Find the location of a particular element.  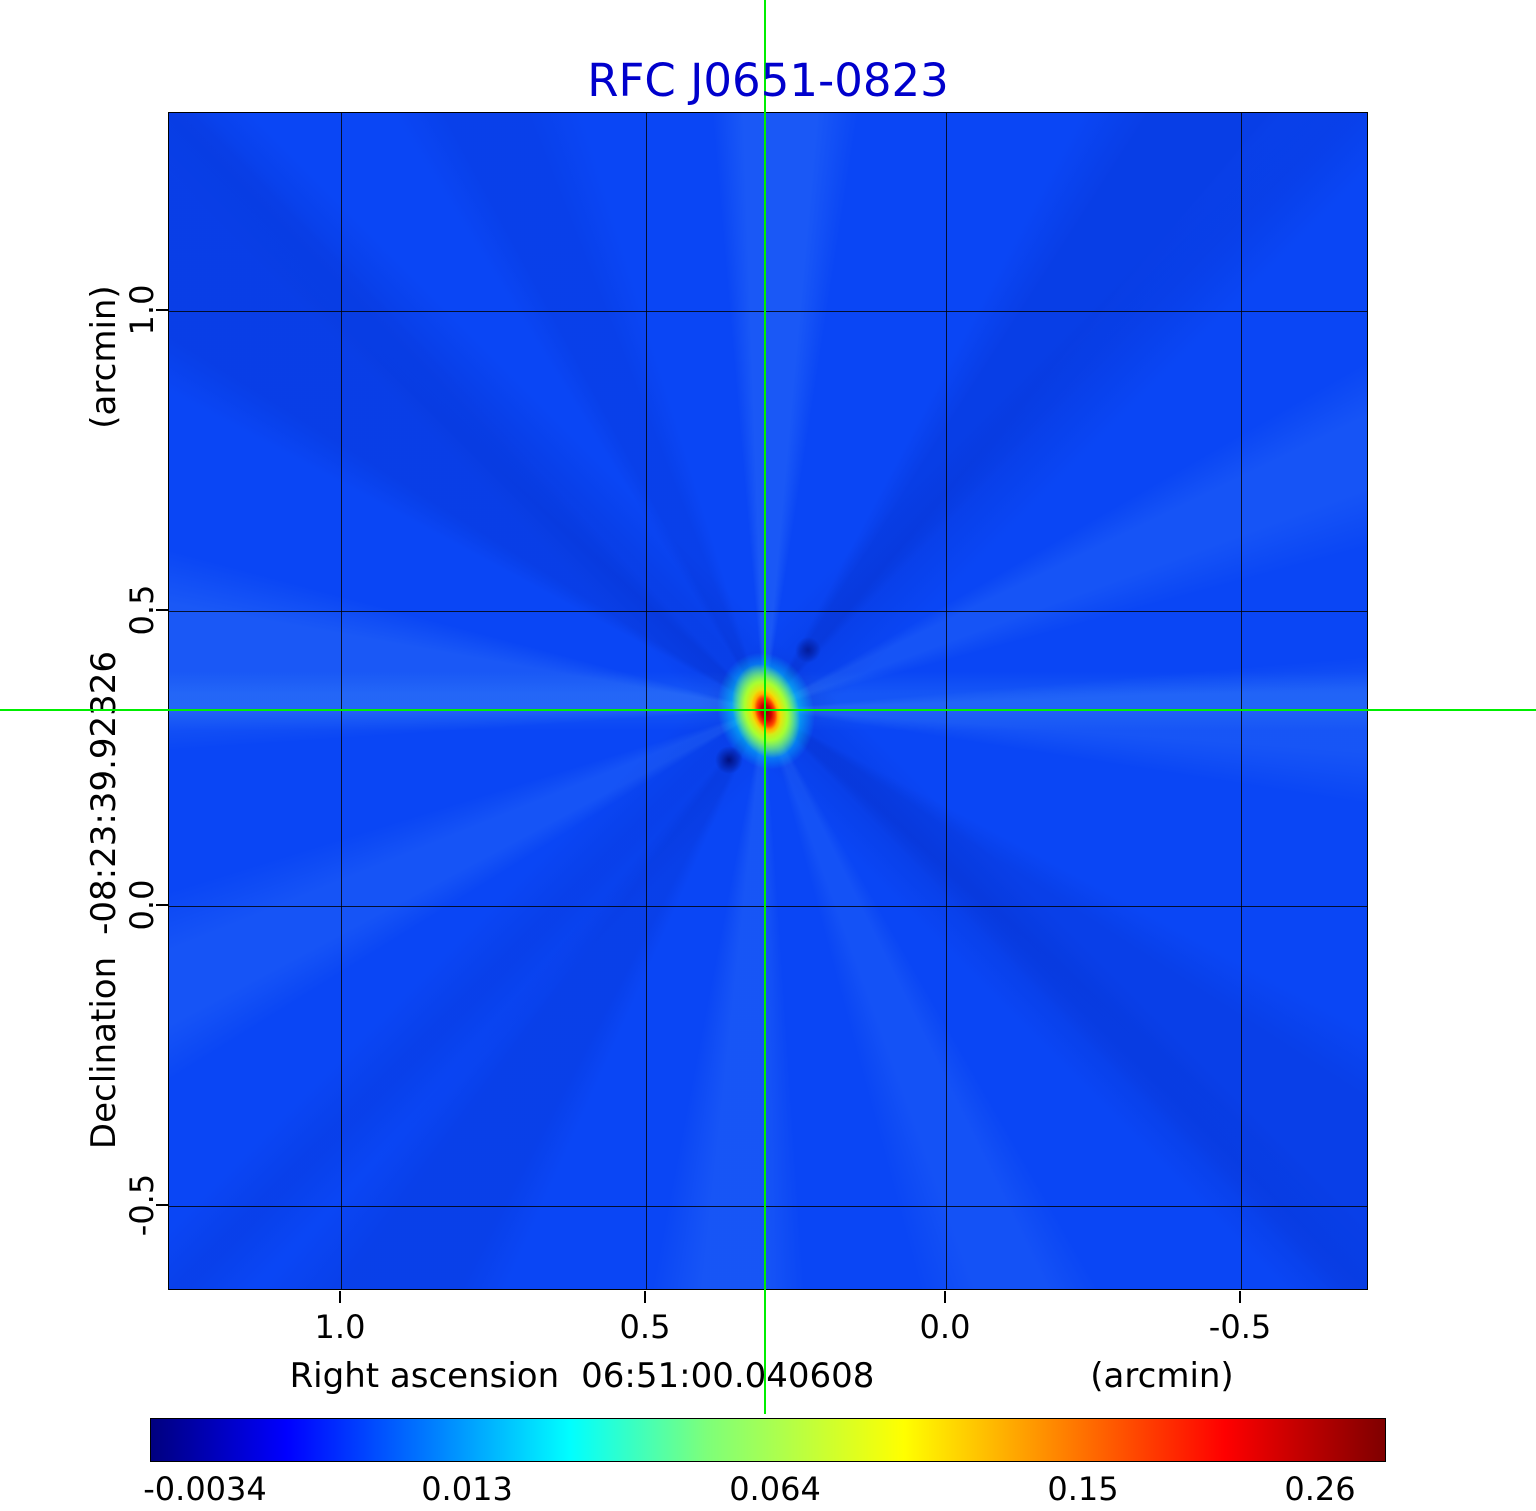

colorbar-tick-label: -0.0034 is located at coordinates (205, 1489).